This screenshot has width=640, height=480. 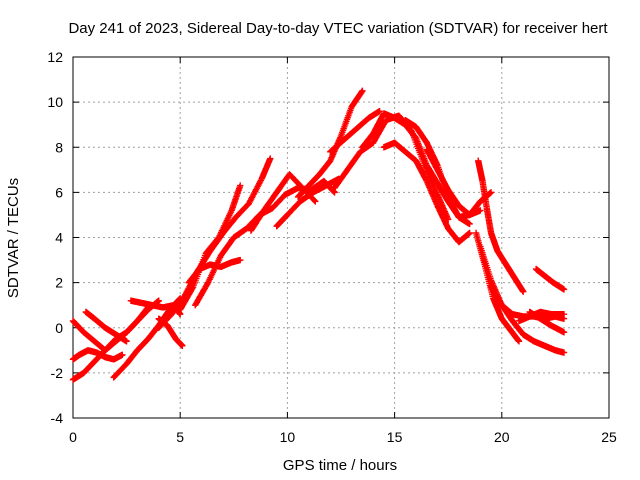 What do you see at coordinates (395, 437) in the screenshot?
I see `x-tick-label: 15` at bounding box center [395, 437].